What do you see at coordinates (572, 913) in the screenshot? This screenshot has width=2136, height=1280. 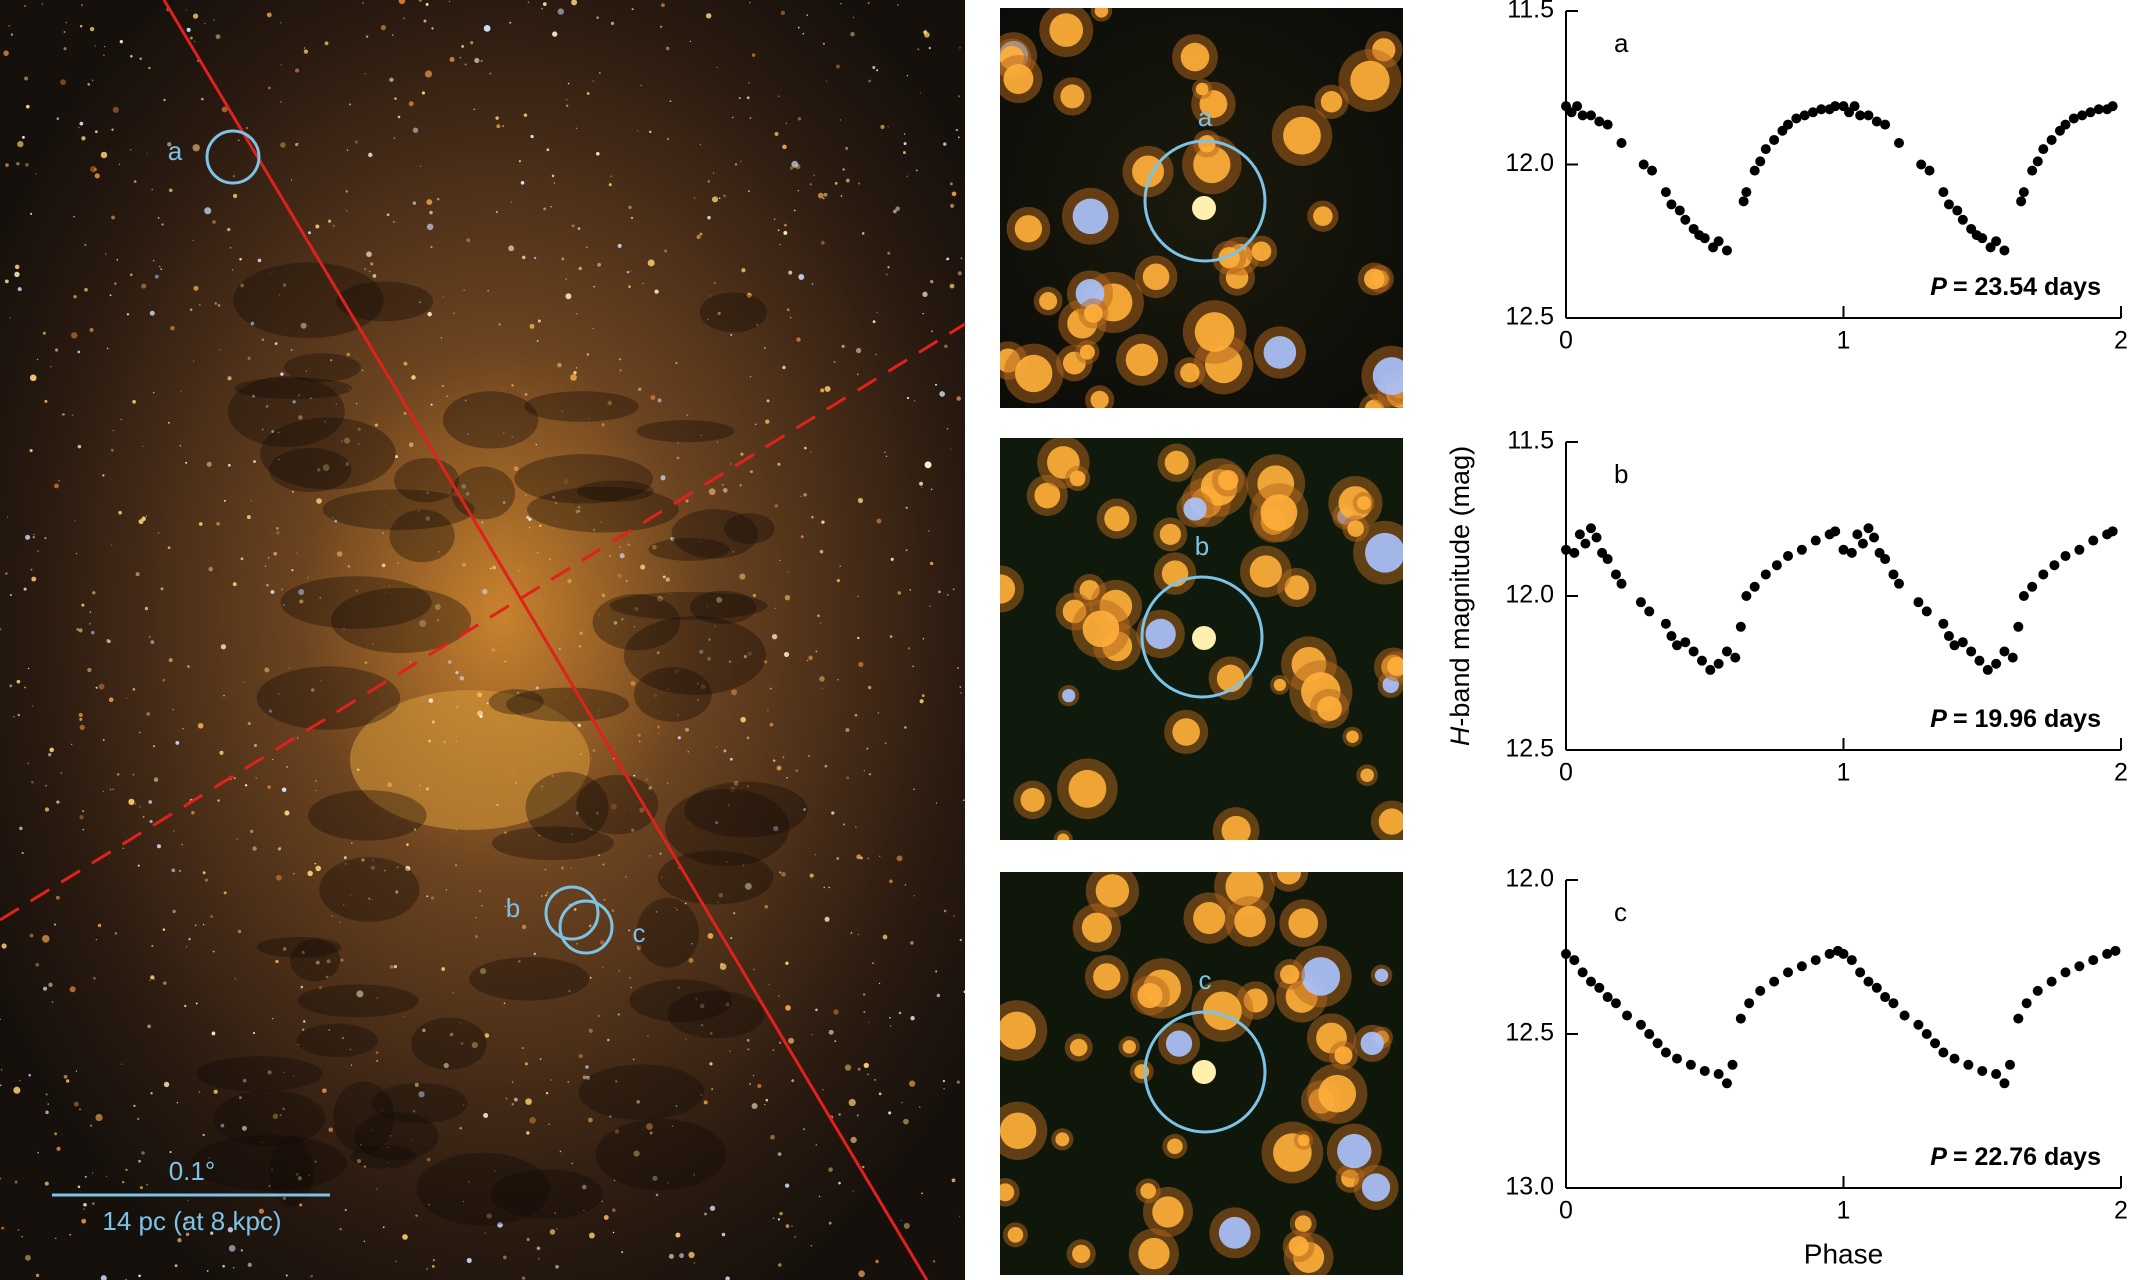 I see `target-circle` at bounding box center [572, 913].